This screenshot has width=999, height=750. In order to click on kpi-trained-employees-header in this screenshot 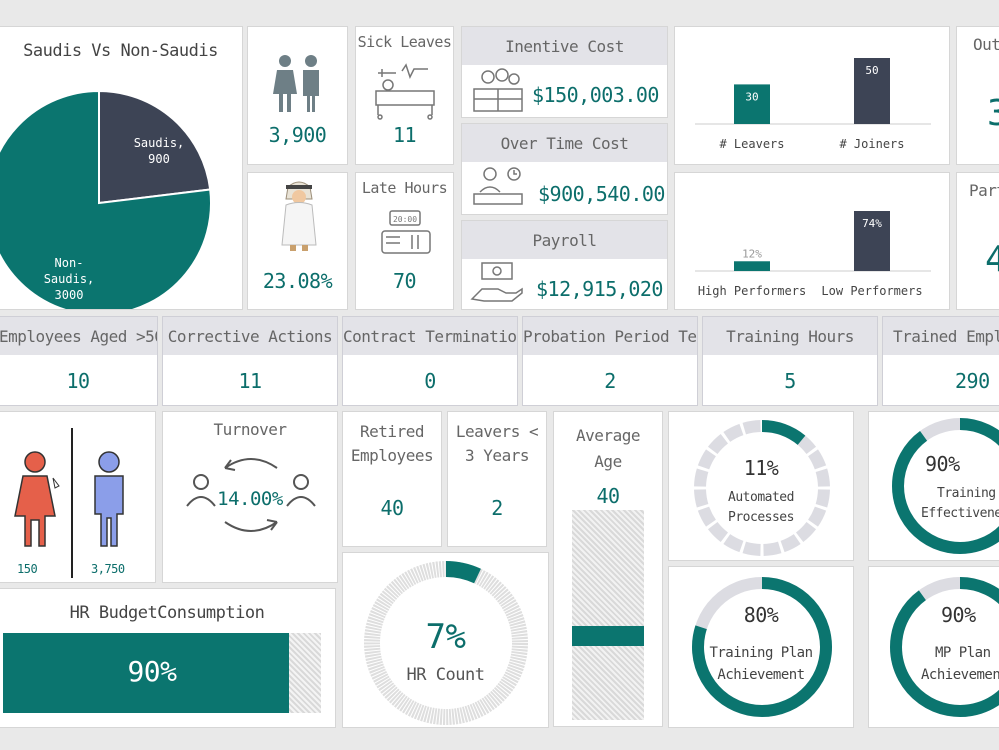, I will do `click(941, 336)`.